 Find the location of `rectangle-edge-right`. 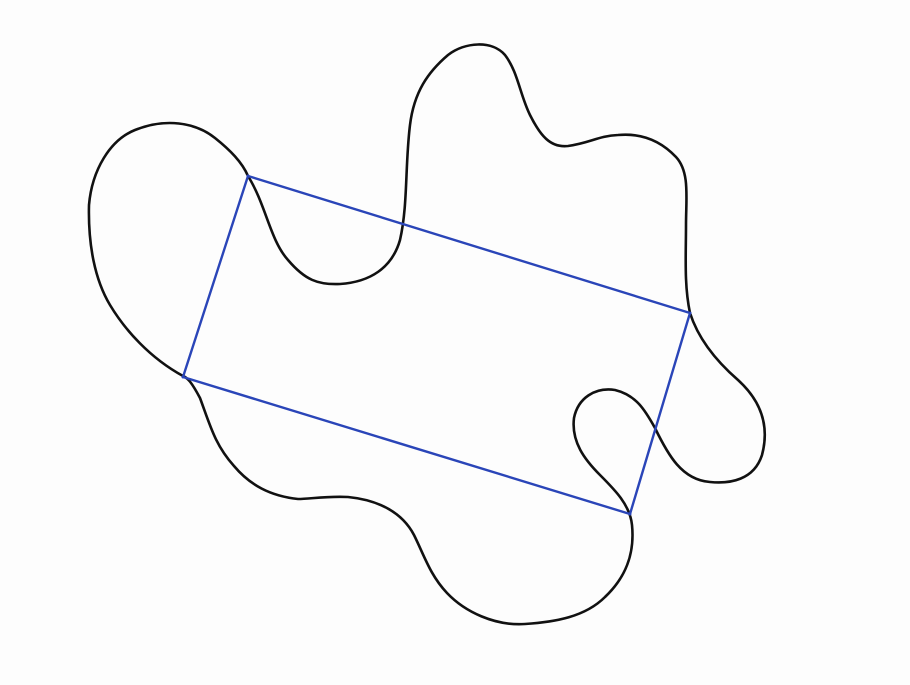

rectangle-edge-right is located at coordinates (660, 413).